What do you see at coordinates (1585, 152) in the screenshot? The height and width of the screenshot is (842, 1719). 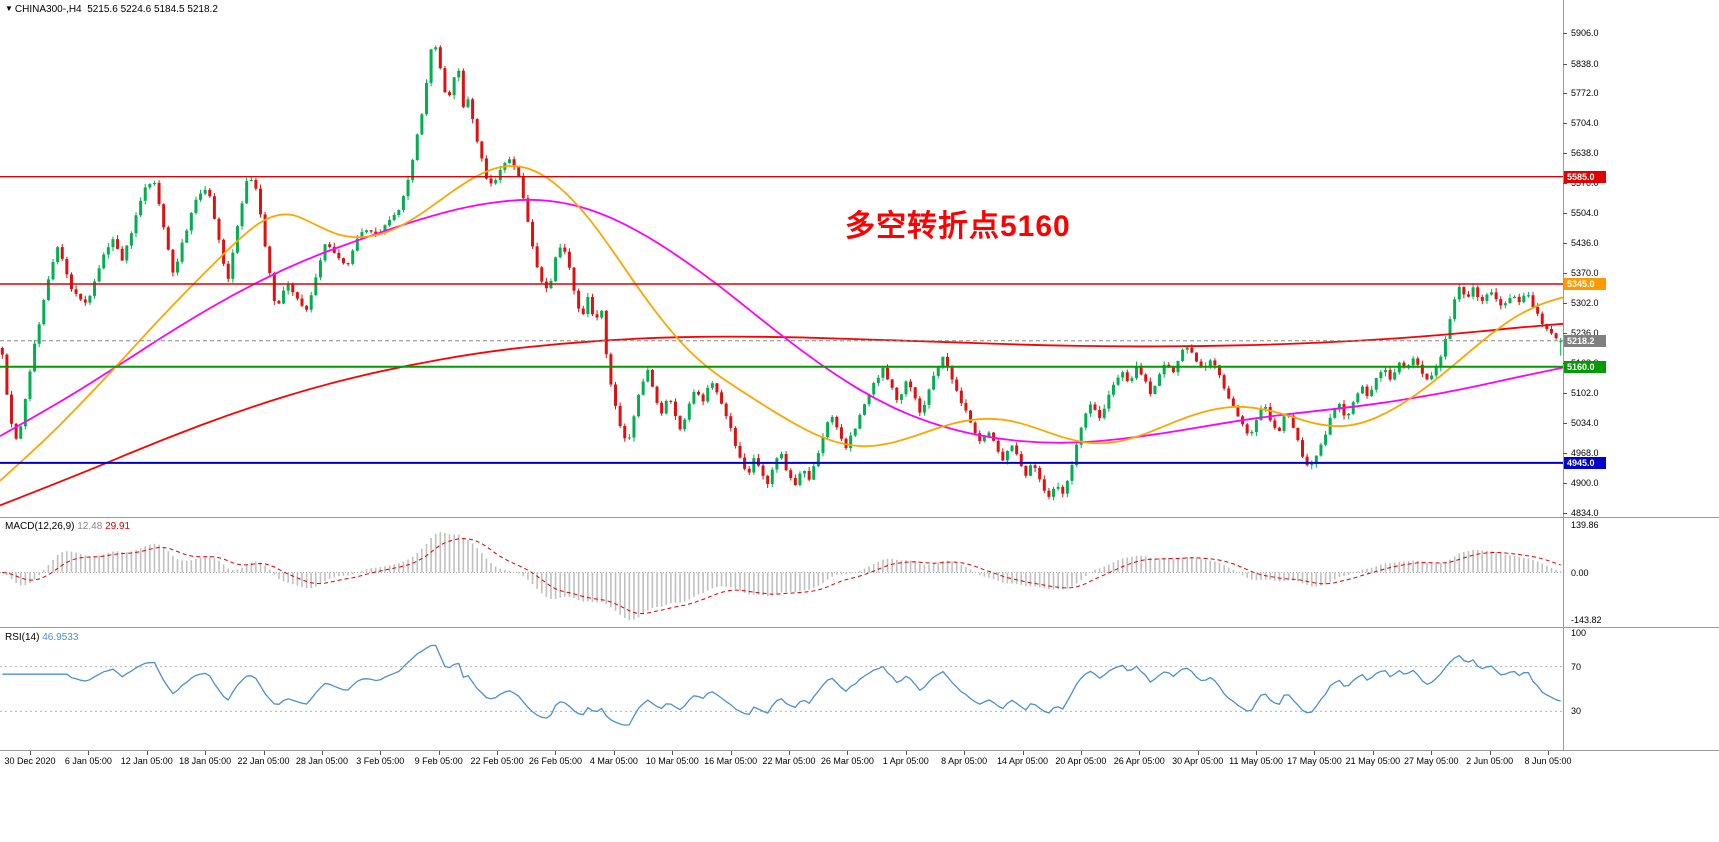 I see `price-tick-label: 5638.0` at bounding box center [1585, 152].